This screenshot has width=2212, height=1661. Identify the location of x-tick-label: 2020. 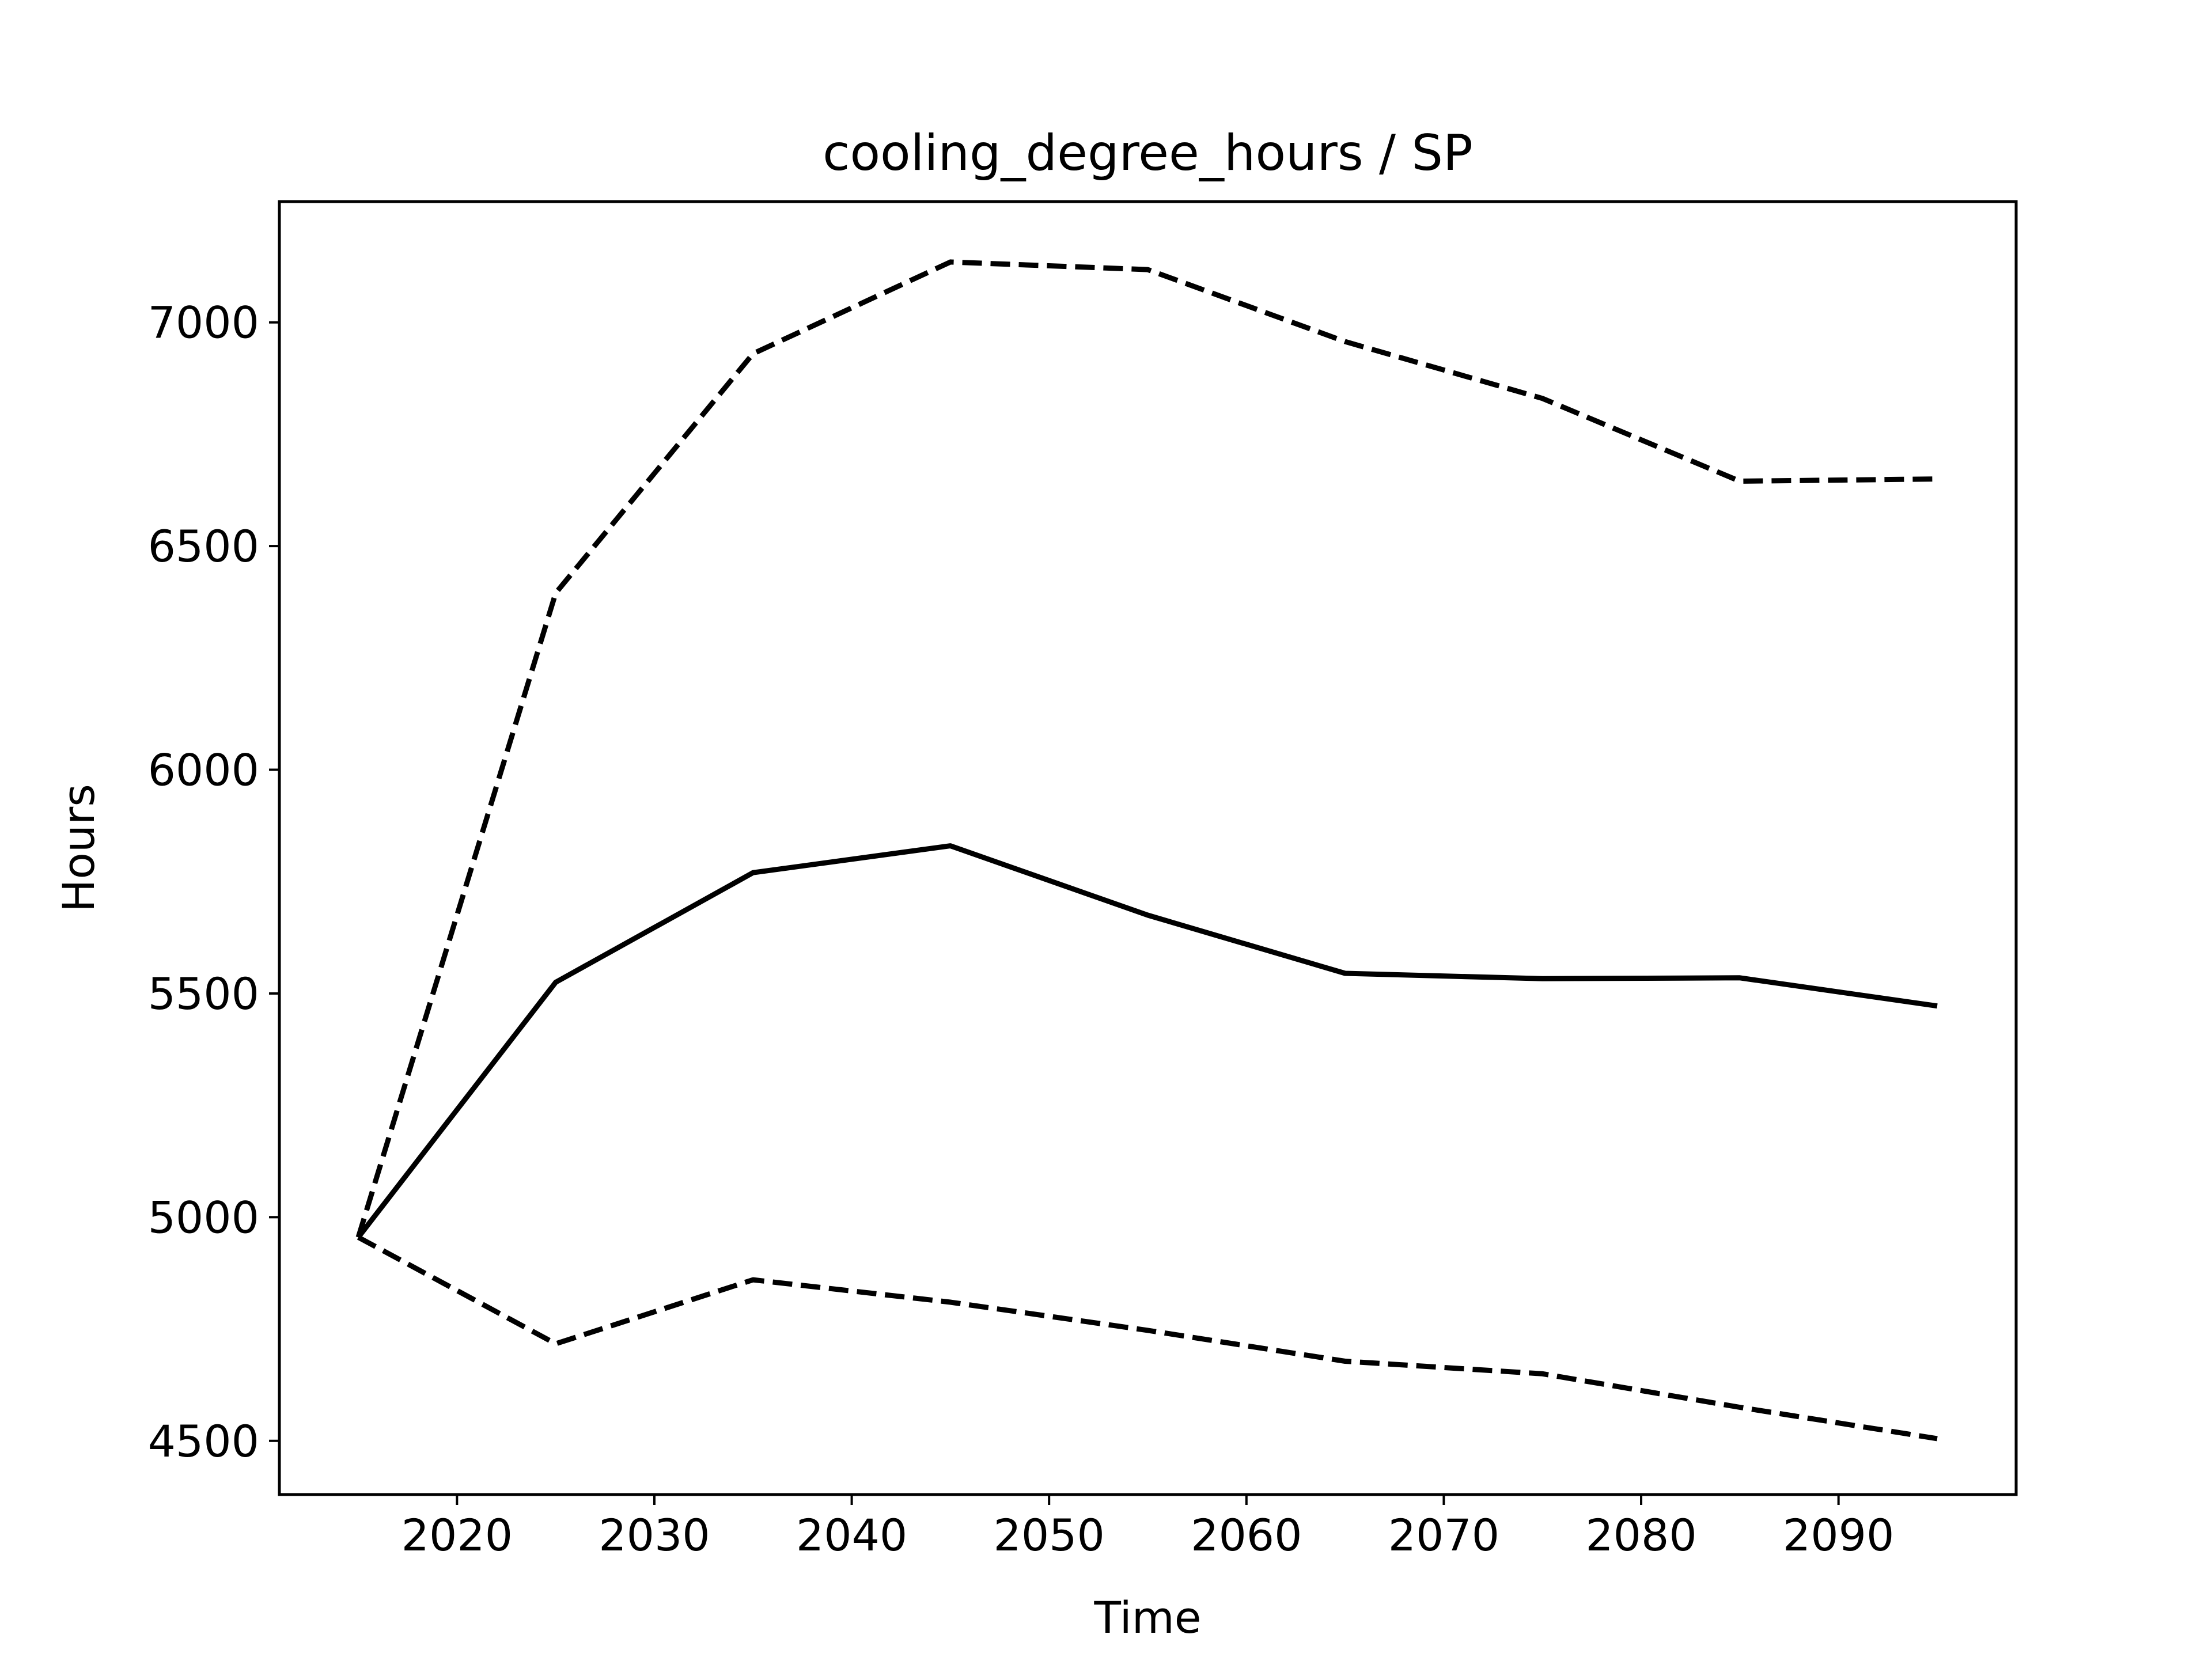
(457, 1535).